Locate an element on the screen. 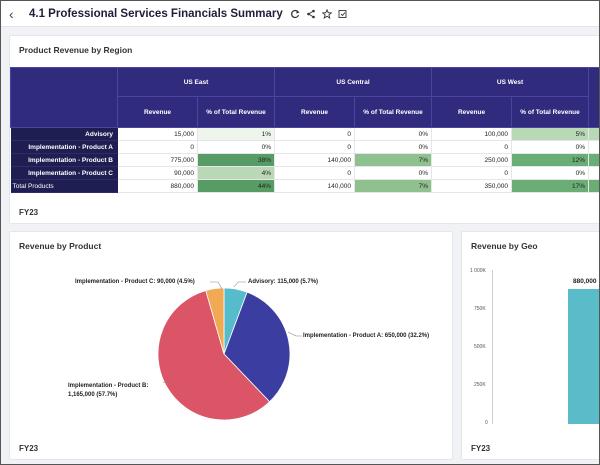 The image size is (600, 465). bar-value-label: 880,000 is located at coordinates (585, 281).